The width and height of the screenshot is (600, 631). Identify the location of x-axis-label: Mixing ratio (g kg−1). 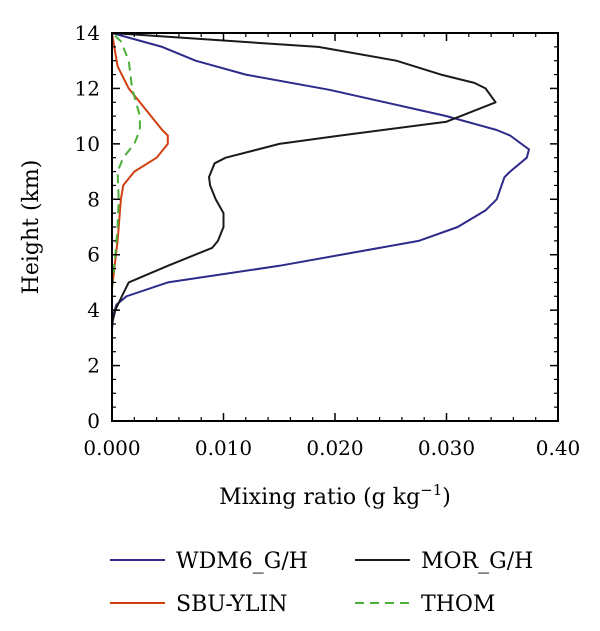
(335, 495).